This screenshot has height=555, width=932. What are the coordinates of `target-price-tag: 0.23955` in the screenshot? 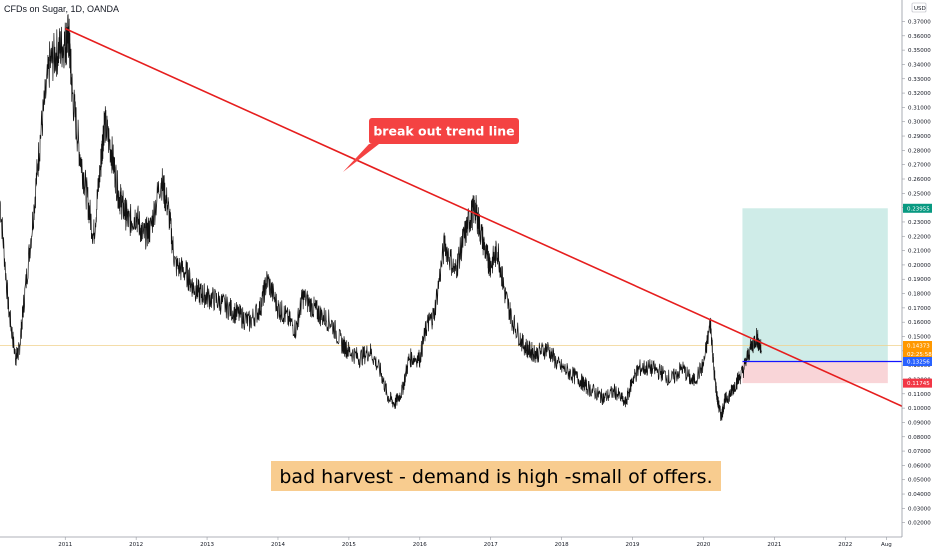 It's located at (918, 209).